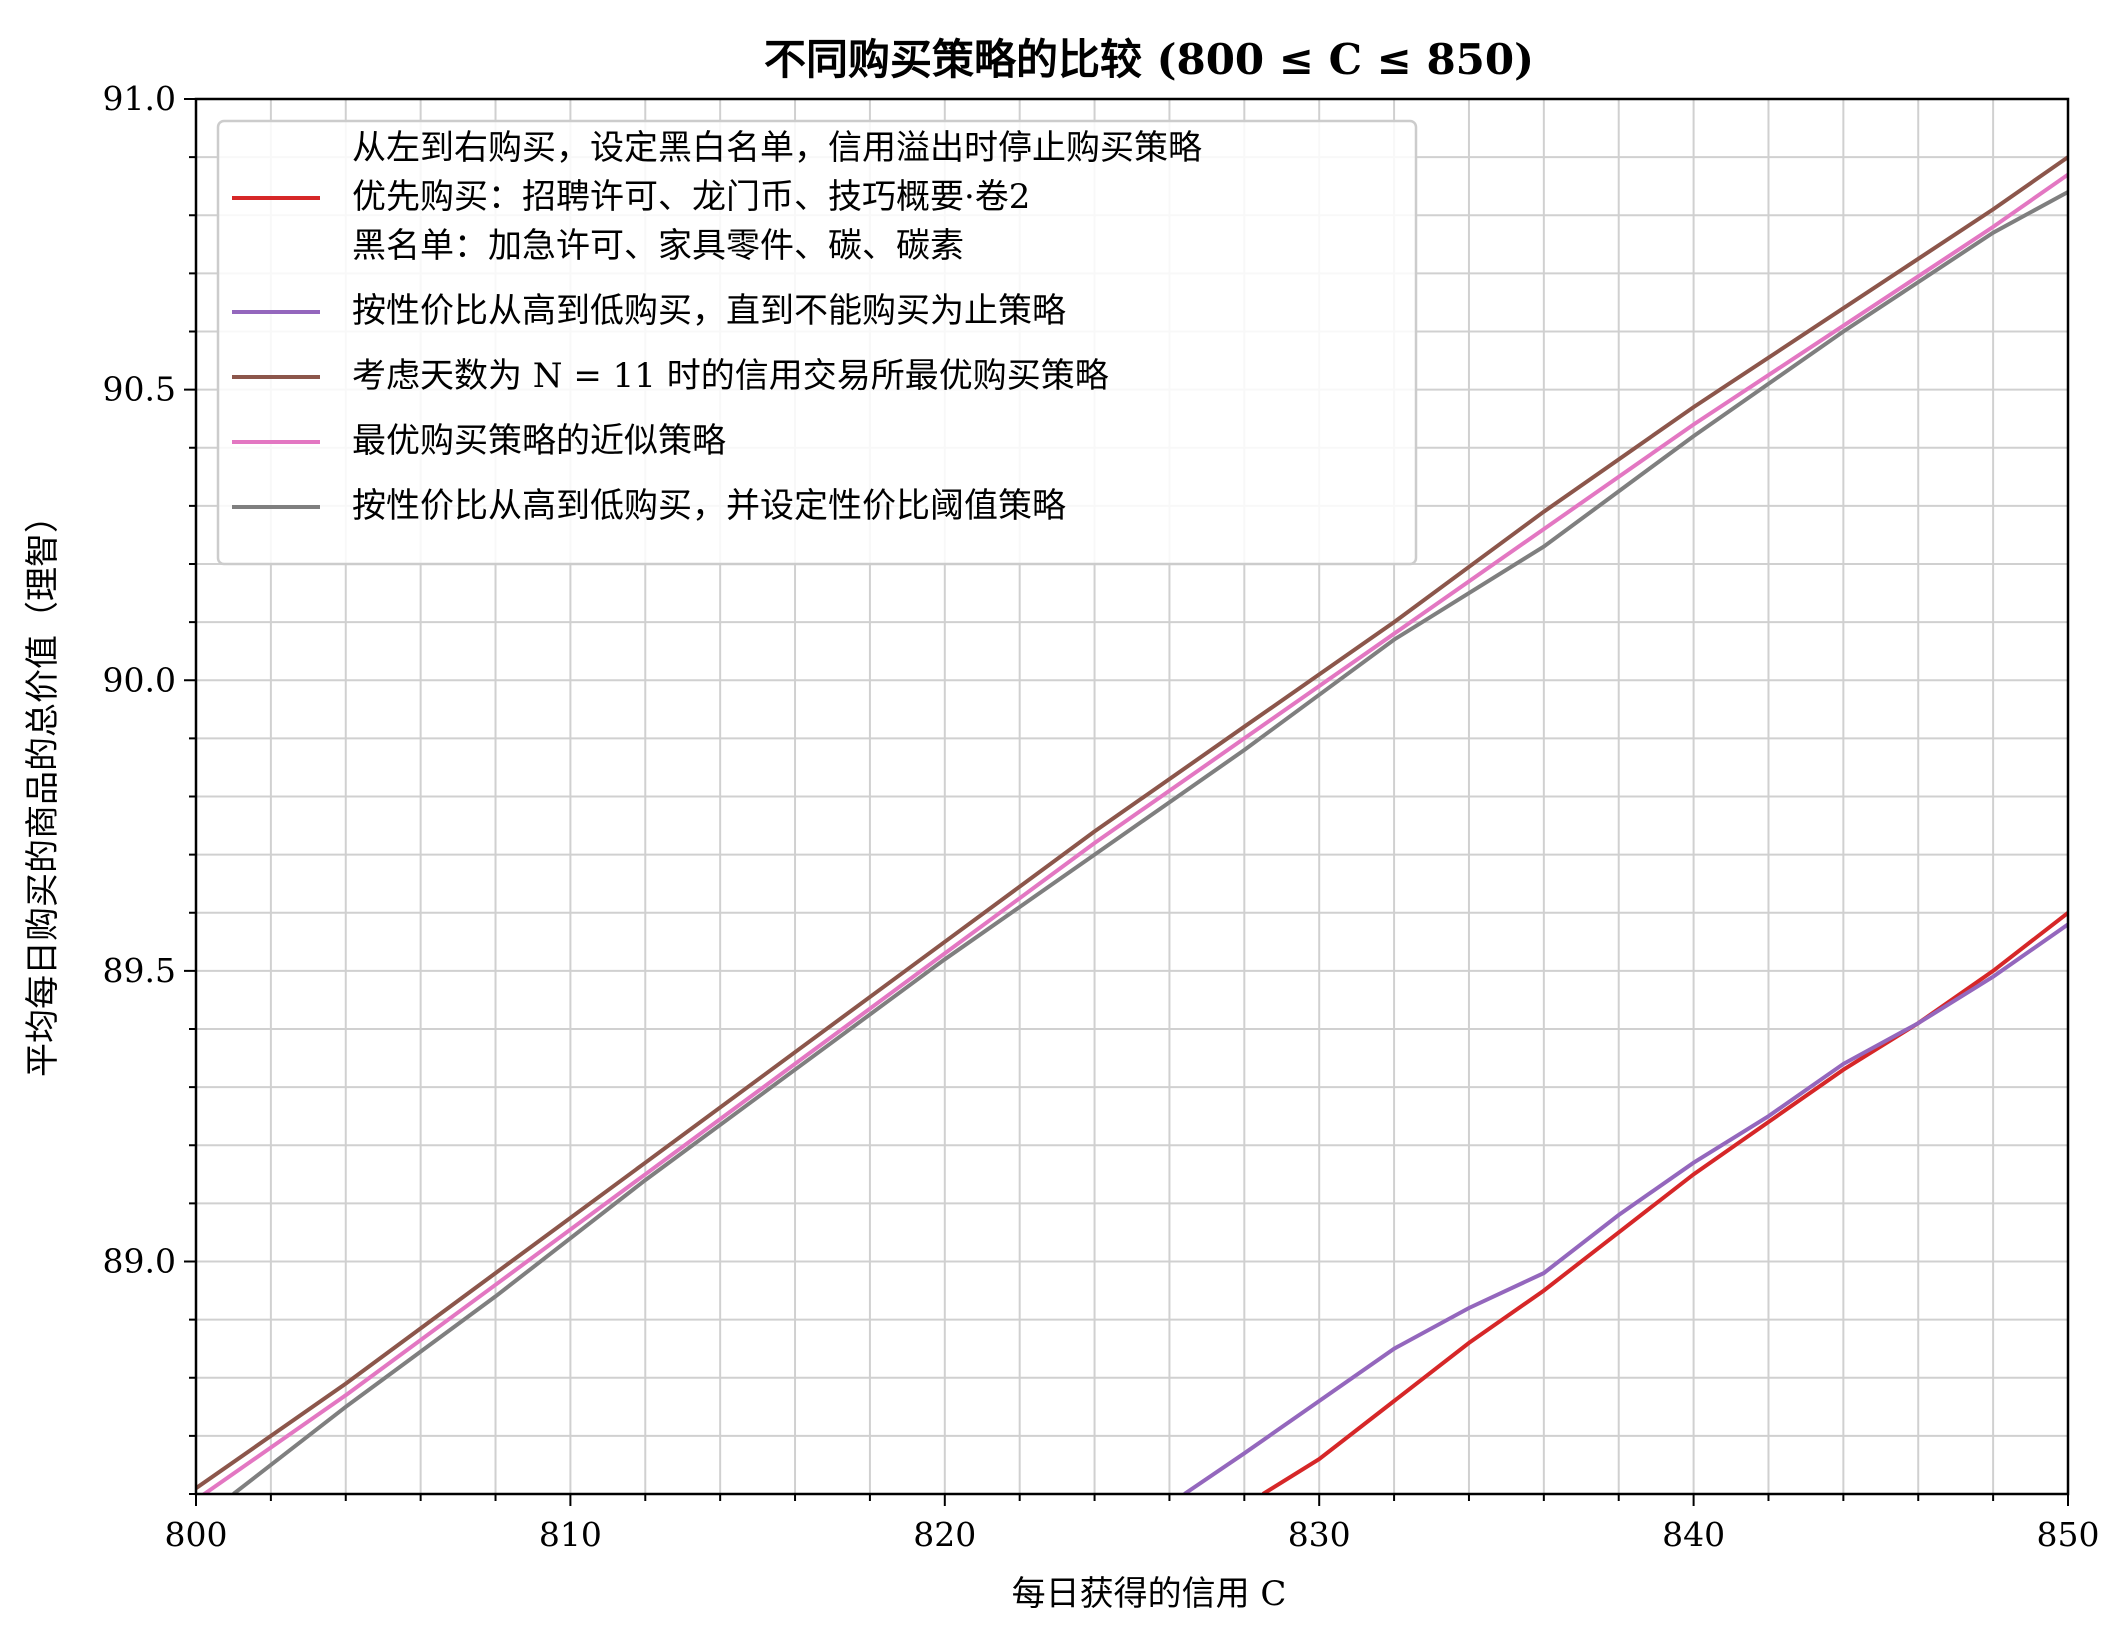  Describe the element at coordinates (139, 970) in the screenshot. I see `y-tick-label: 89.5` at that location.